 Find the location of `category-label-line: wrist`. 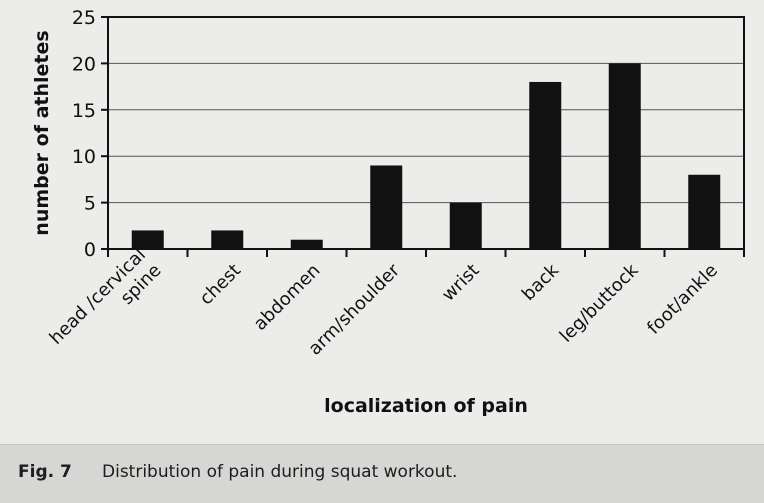

category-label-line: wrist is located at coordinates (461, 283).